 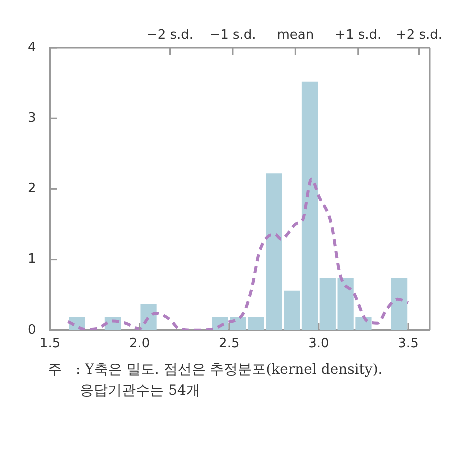 What do you see at coordinates (170, 35) in the screenshot?
I see `ref-line-label: −2 s.d.` at bounding box center [170, 35].